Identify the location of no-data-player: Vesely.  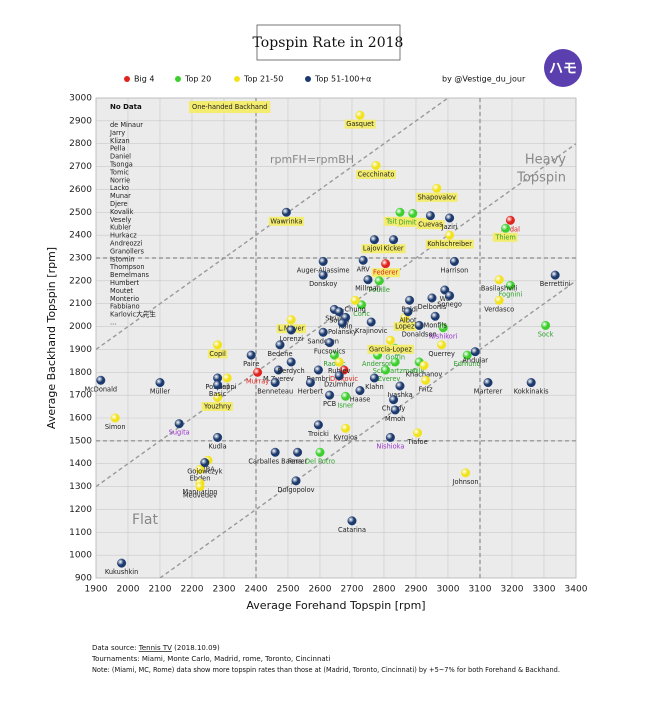
(120, 220).